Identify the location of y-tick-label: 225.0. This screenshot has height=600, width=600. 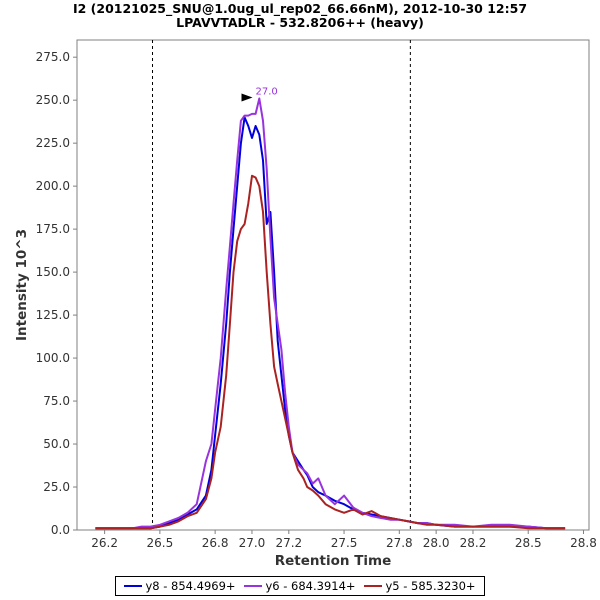
(53, 143).